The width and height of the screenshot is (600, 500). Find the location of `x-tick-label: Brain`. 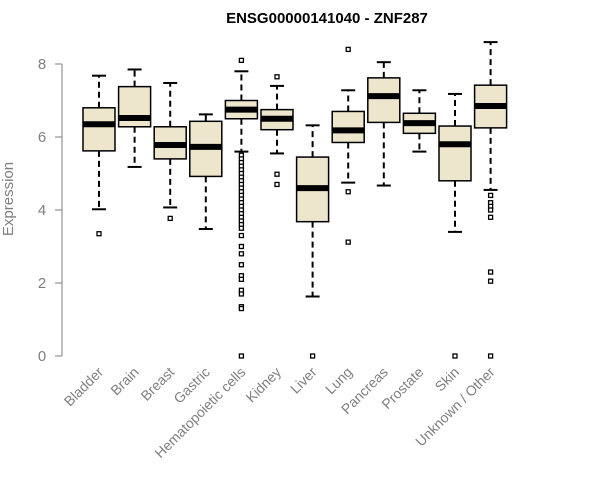

x-tick-label: Brain is located at coordinates (124, 381).